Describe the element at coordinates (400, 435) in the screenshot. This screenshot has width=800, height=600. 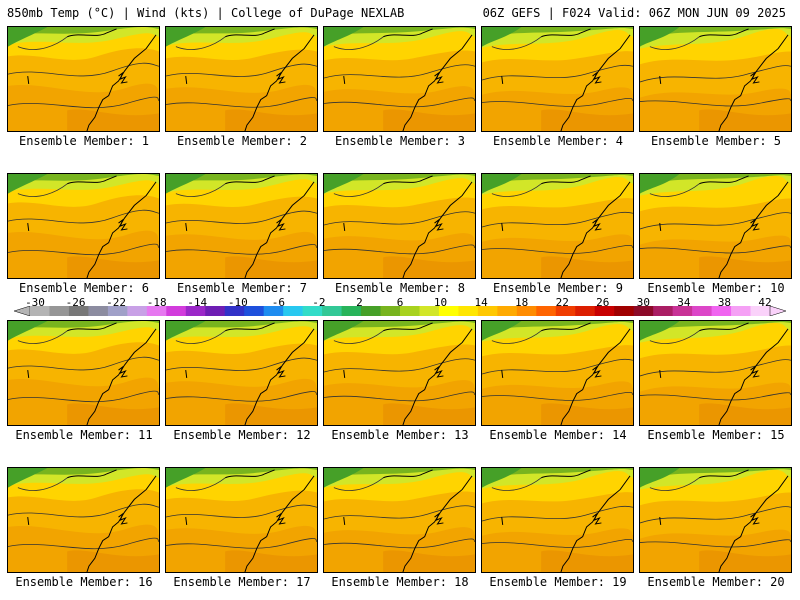
I see `ensemble-member-label: Ensemble Member: 13` at that location.